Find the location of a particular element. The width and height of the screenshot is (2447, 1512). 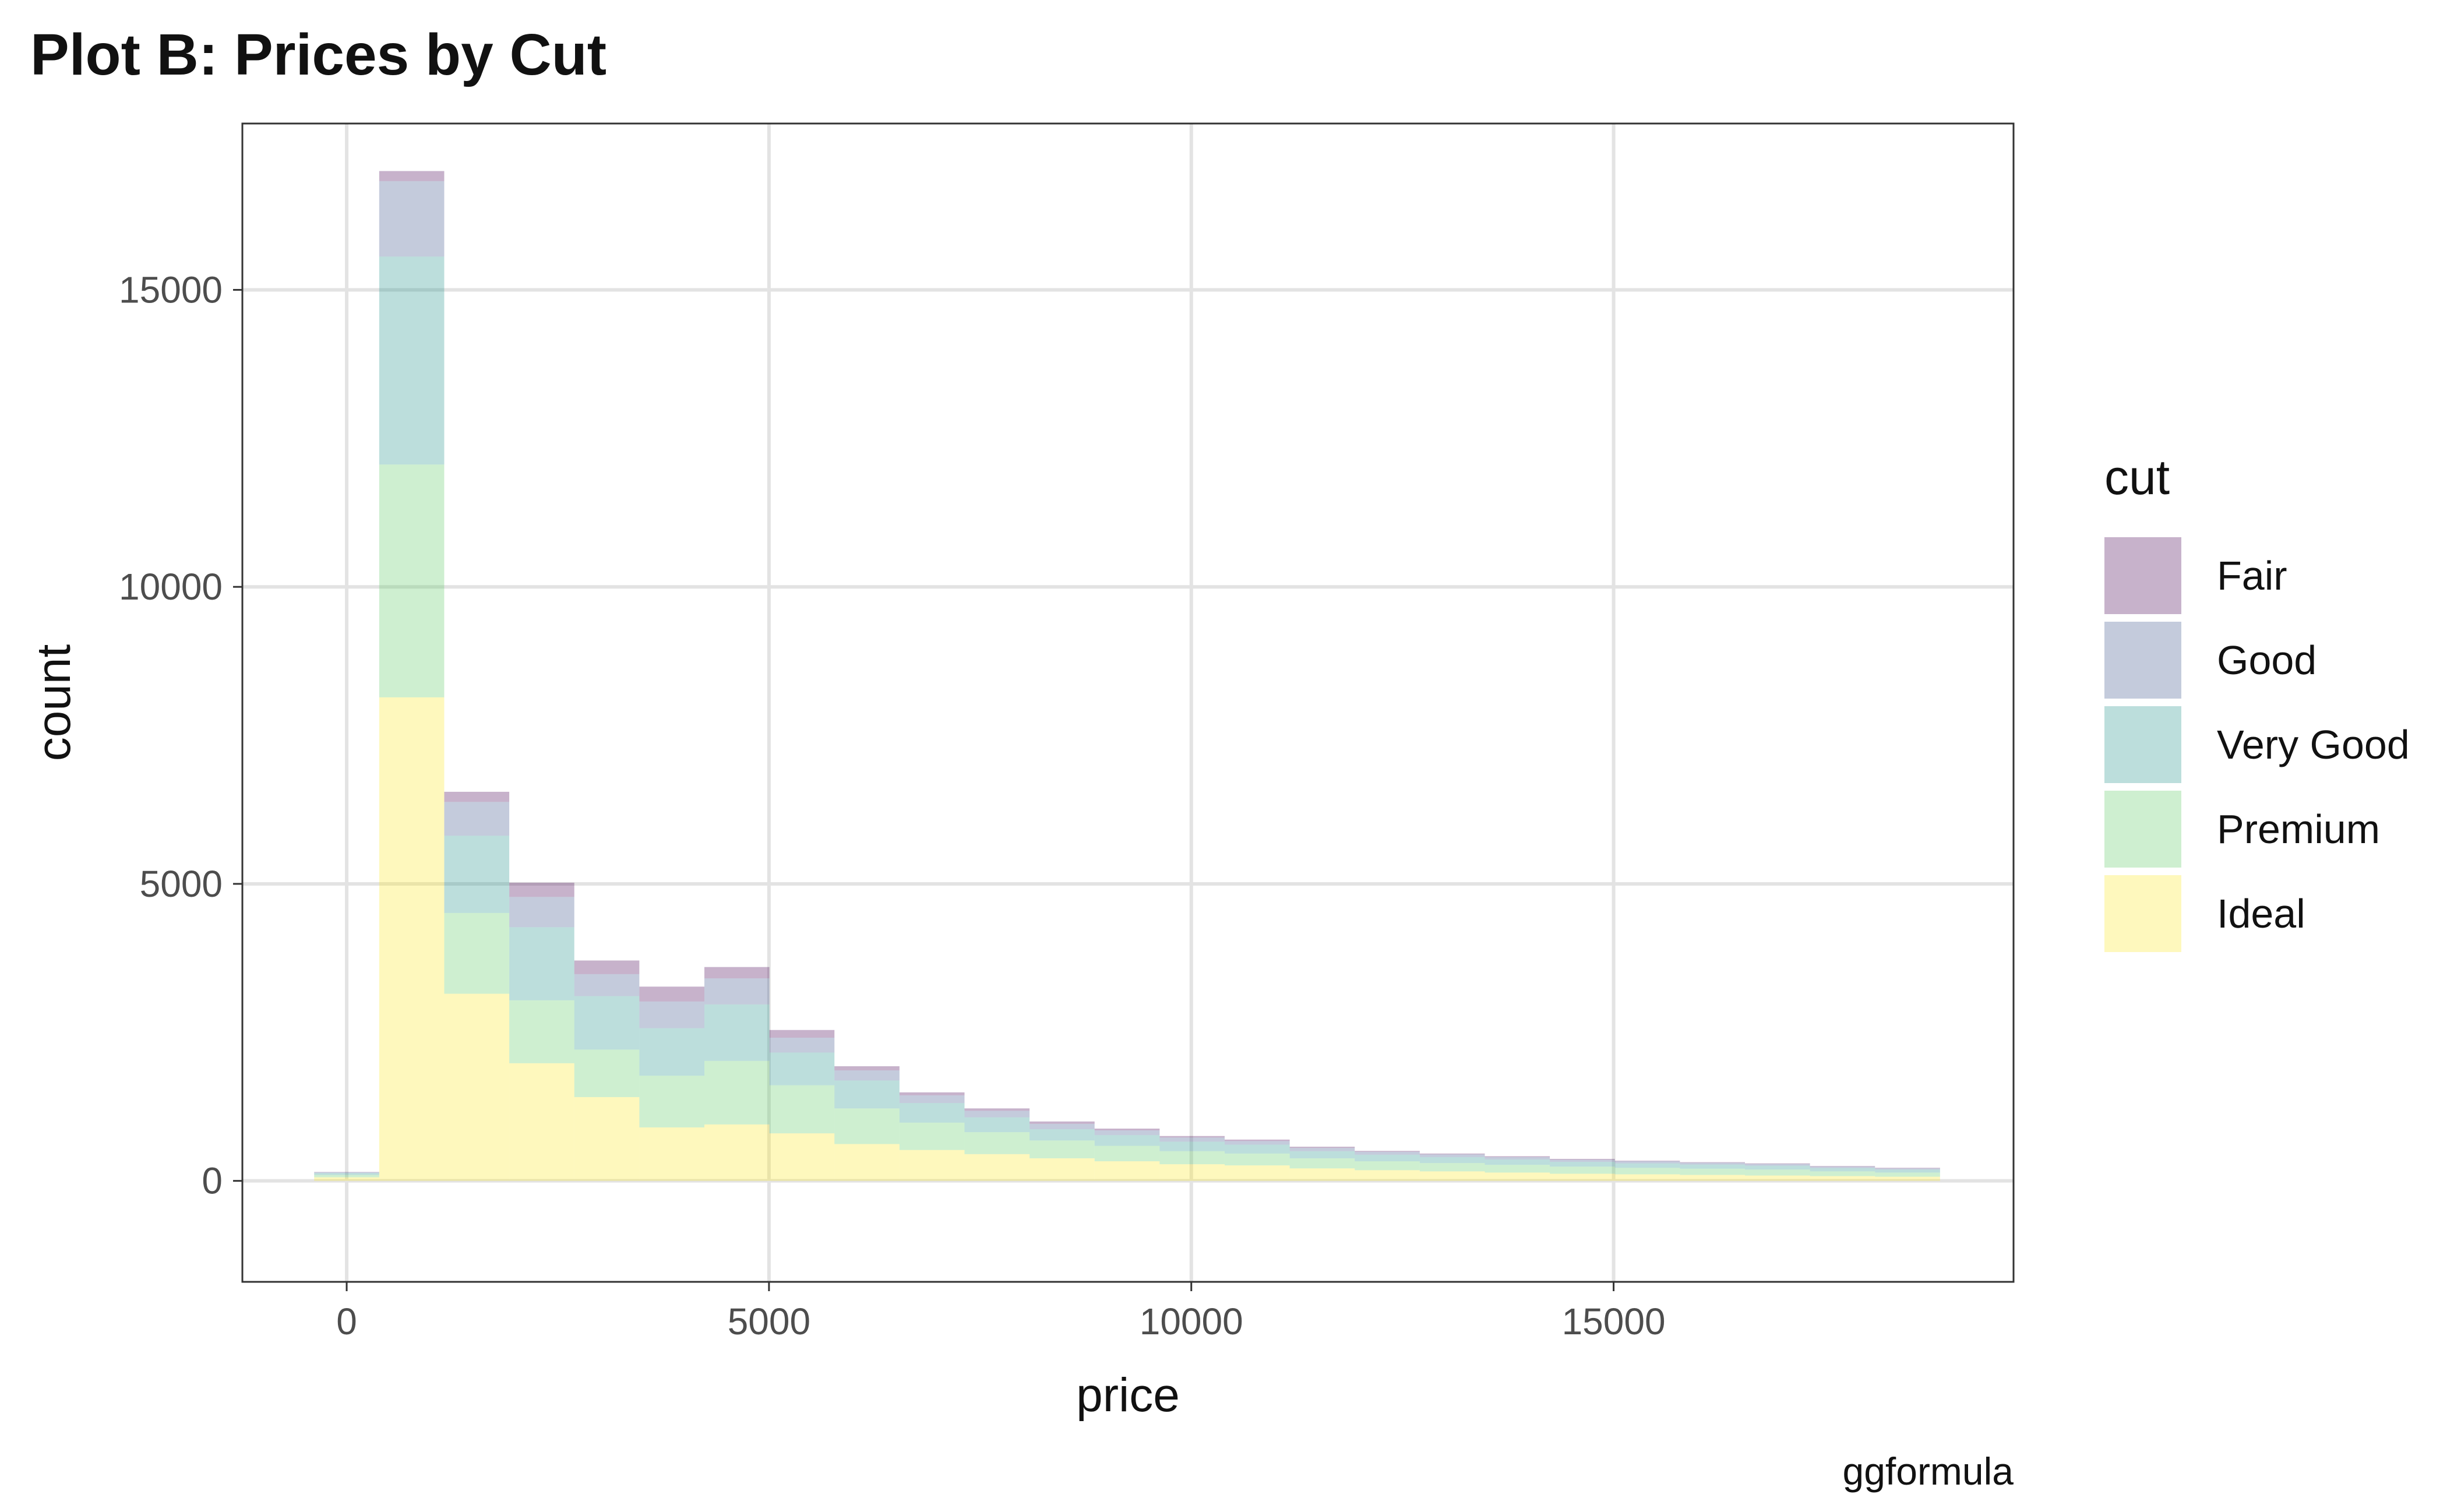

legend-key-very-good is located at coordinates (2142, 744).